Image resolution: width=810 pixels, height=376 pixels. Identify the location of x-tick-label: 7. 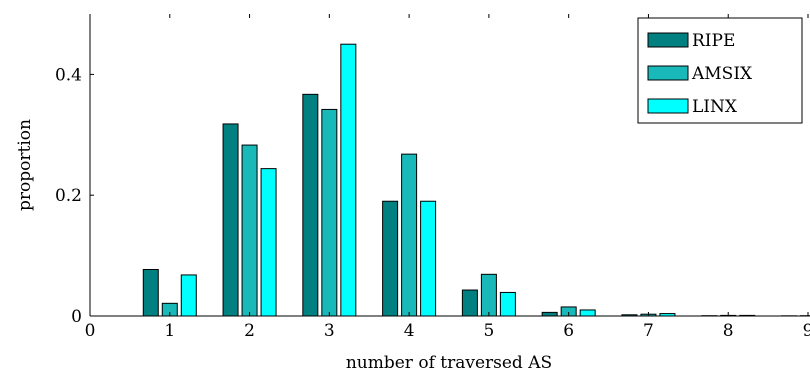
(648, 331).